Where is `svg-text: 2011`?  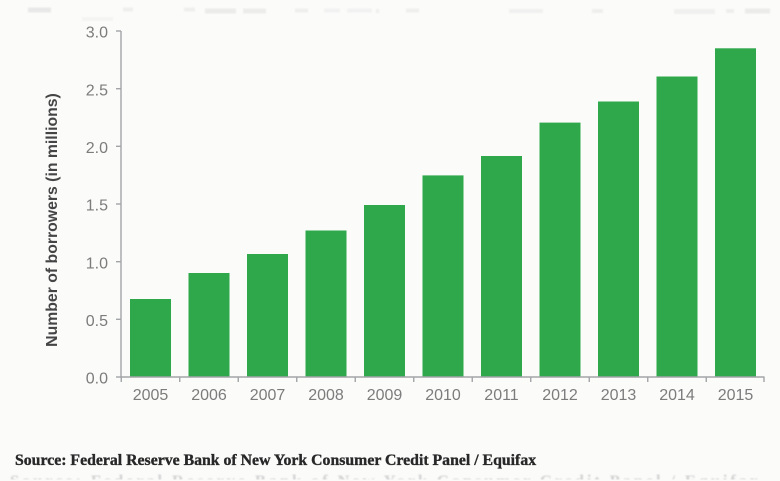 svg-text: 2011 is located at coordinates (501, 395).